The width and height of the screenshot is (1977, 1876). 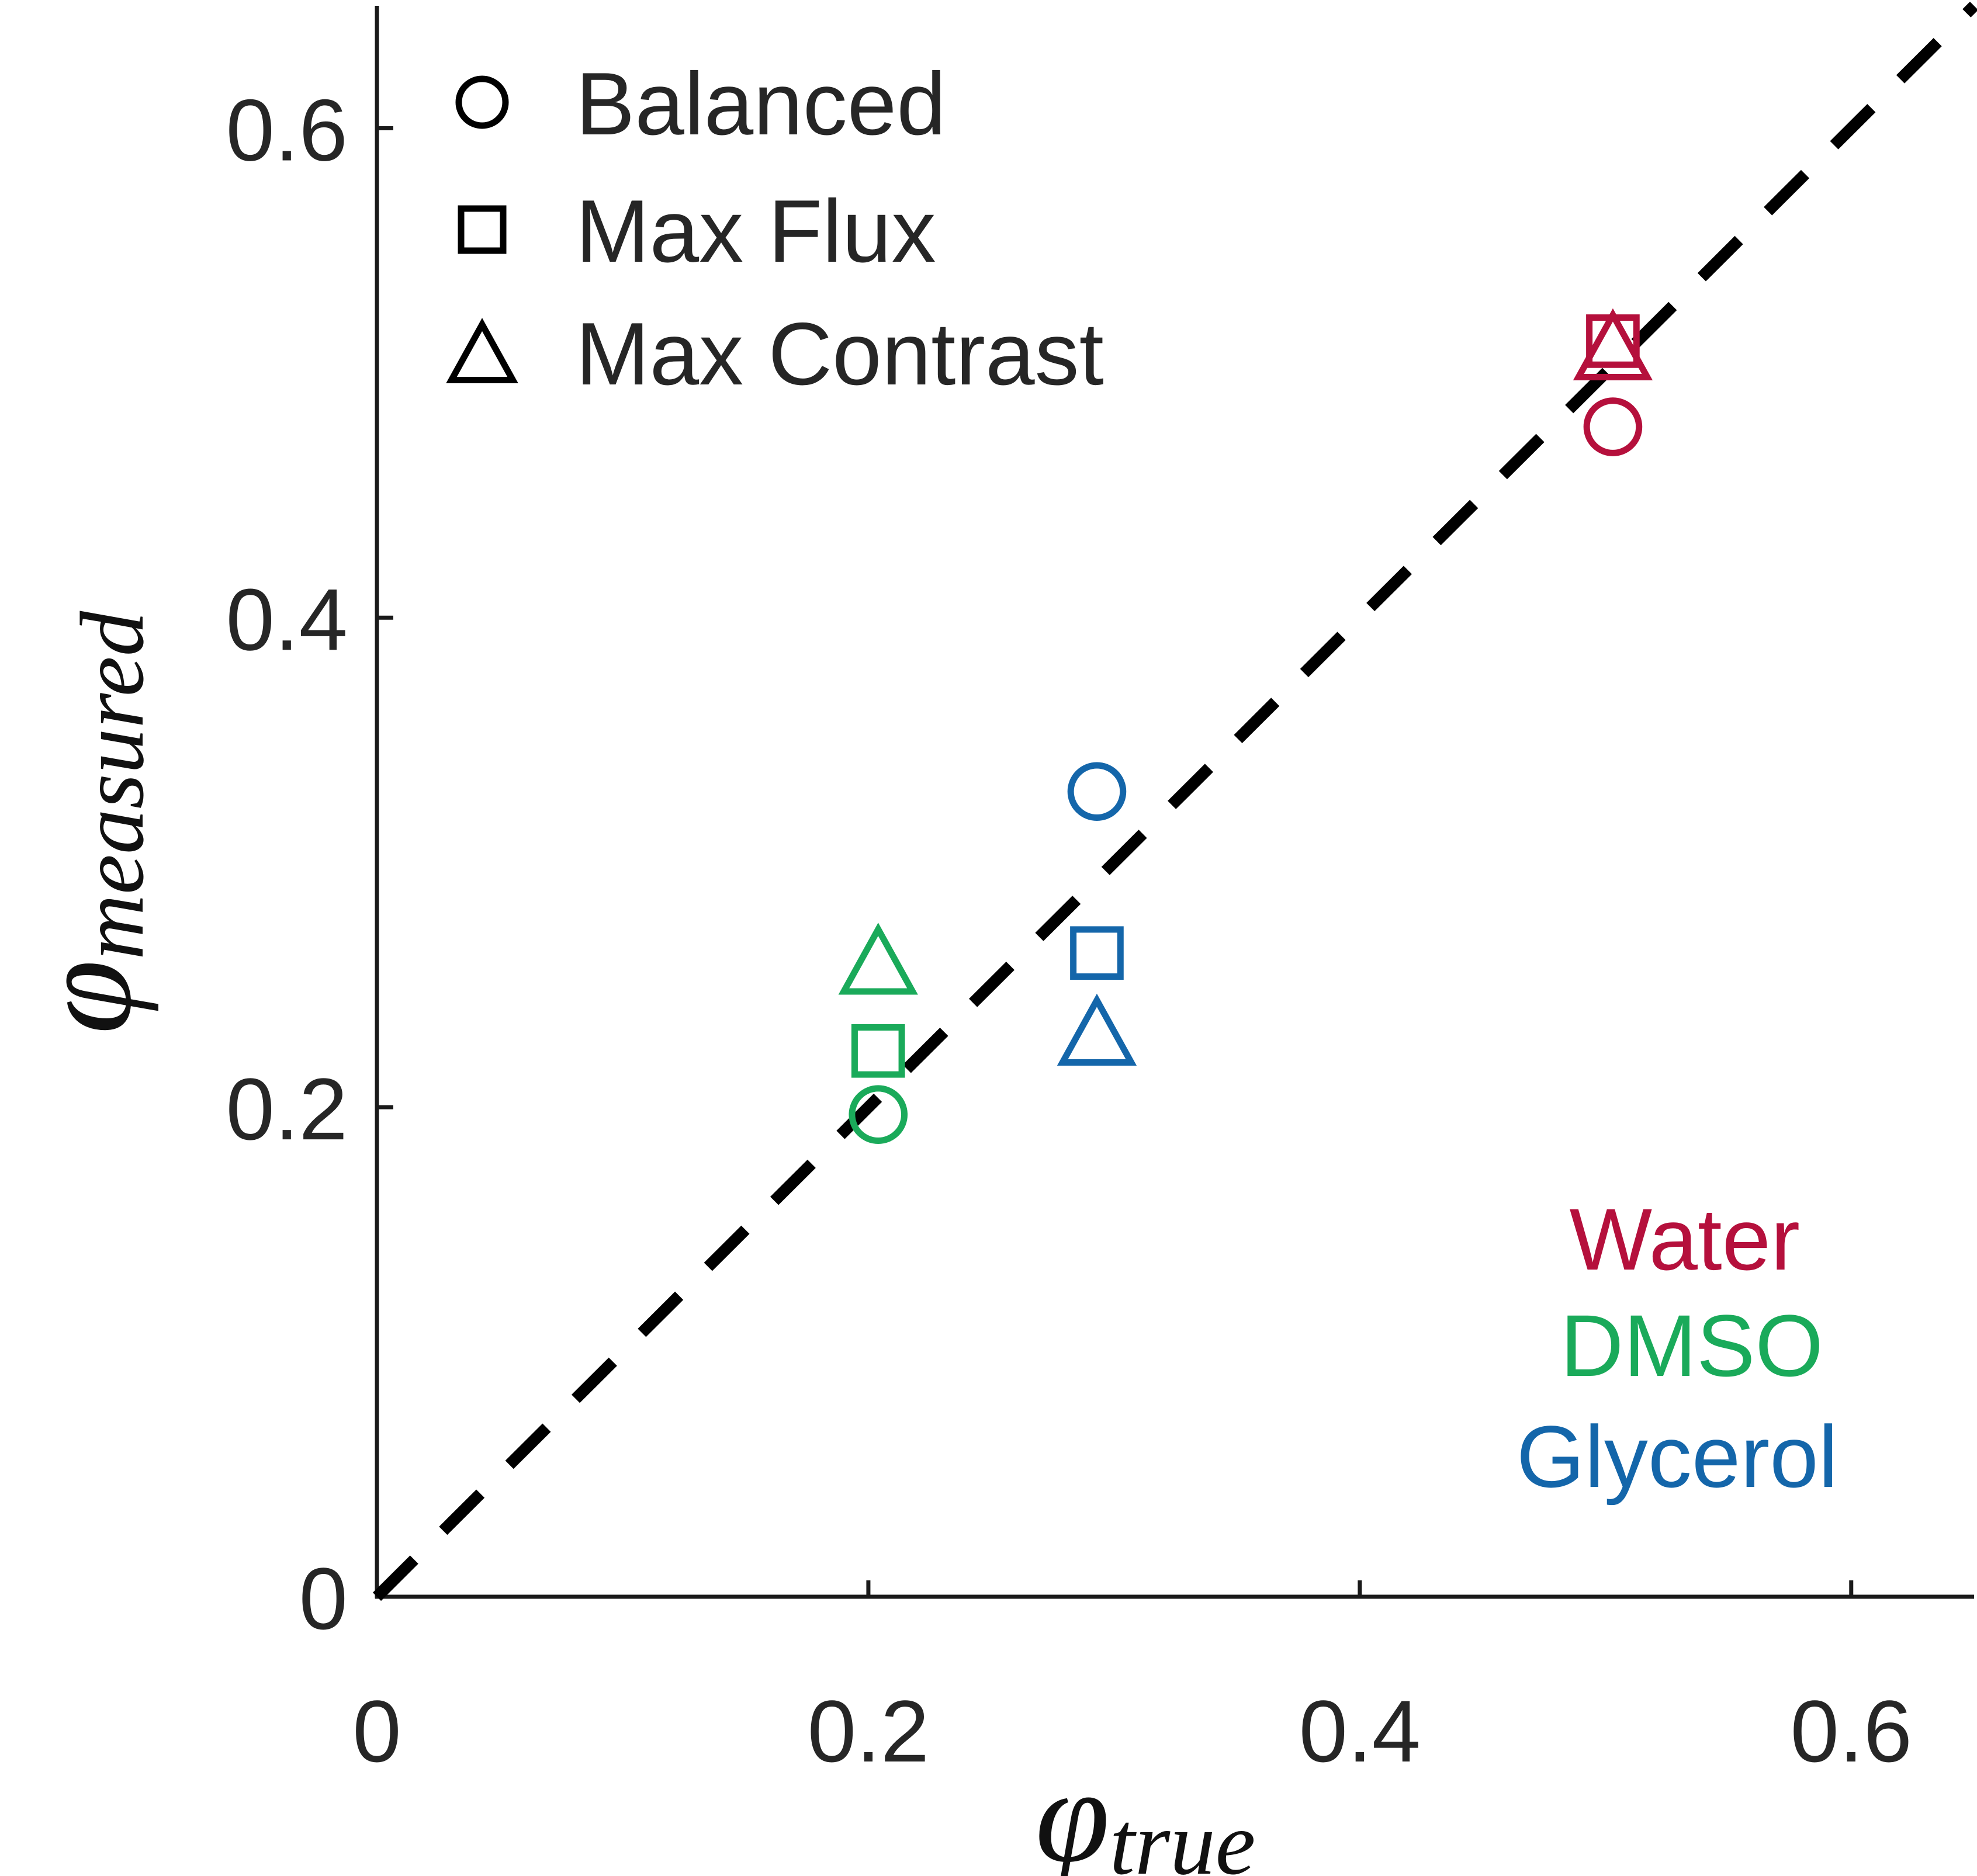 I want to click on y-axis-label: φmeasured, so click(x=86, y=822).